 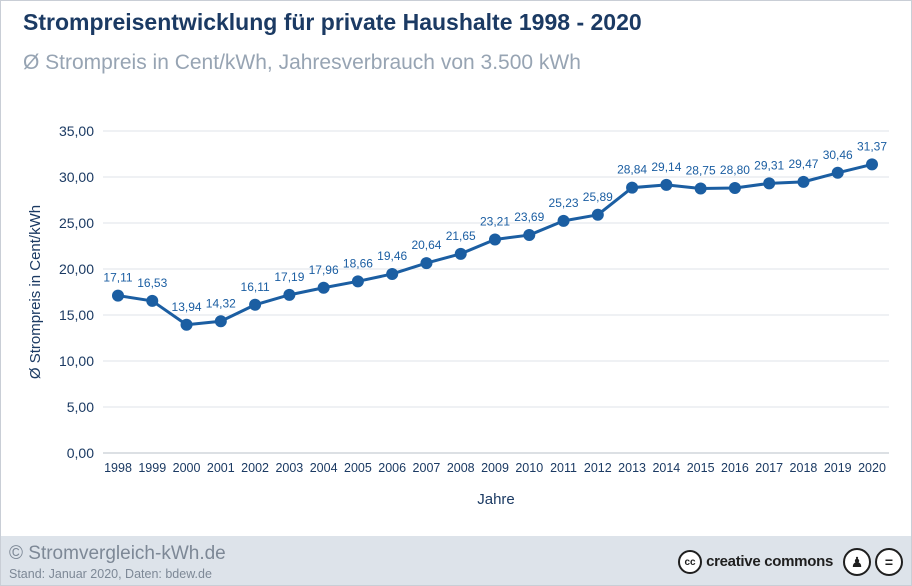 I want to click on data-label: 29,47, so click(x=803, y=164).